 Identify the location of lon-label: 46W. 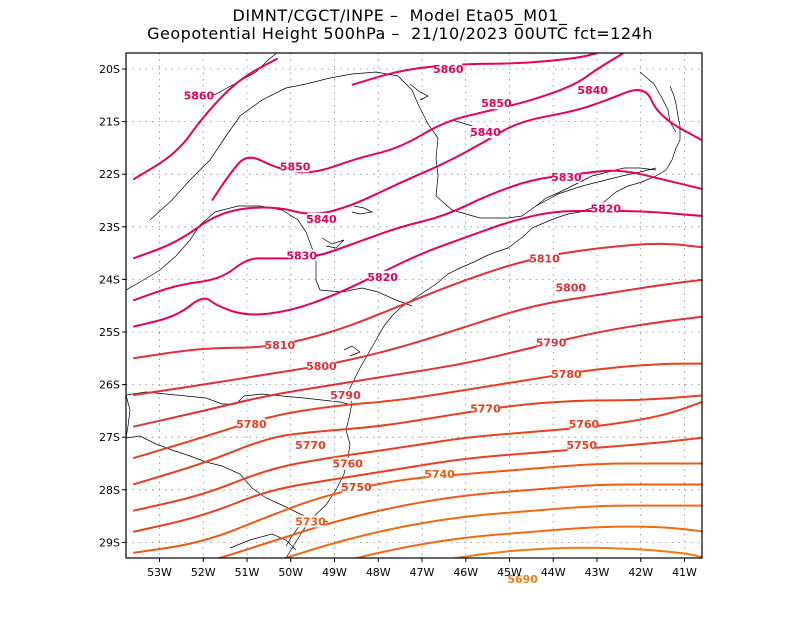
(465, 572).